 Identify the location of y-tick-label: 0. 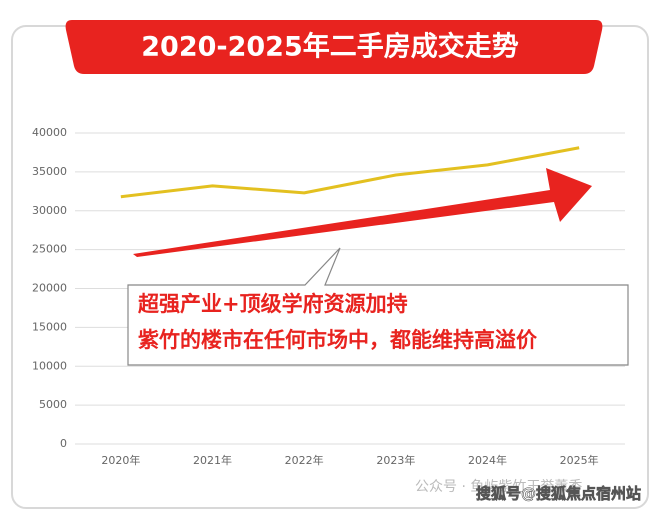
(63, 443).